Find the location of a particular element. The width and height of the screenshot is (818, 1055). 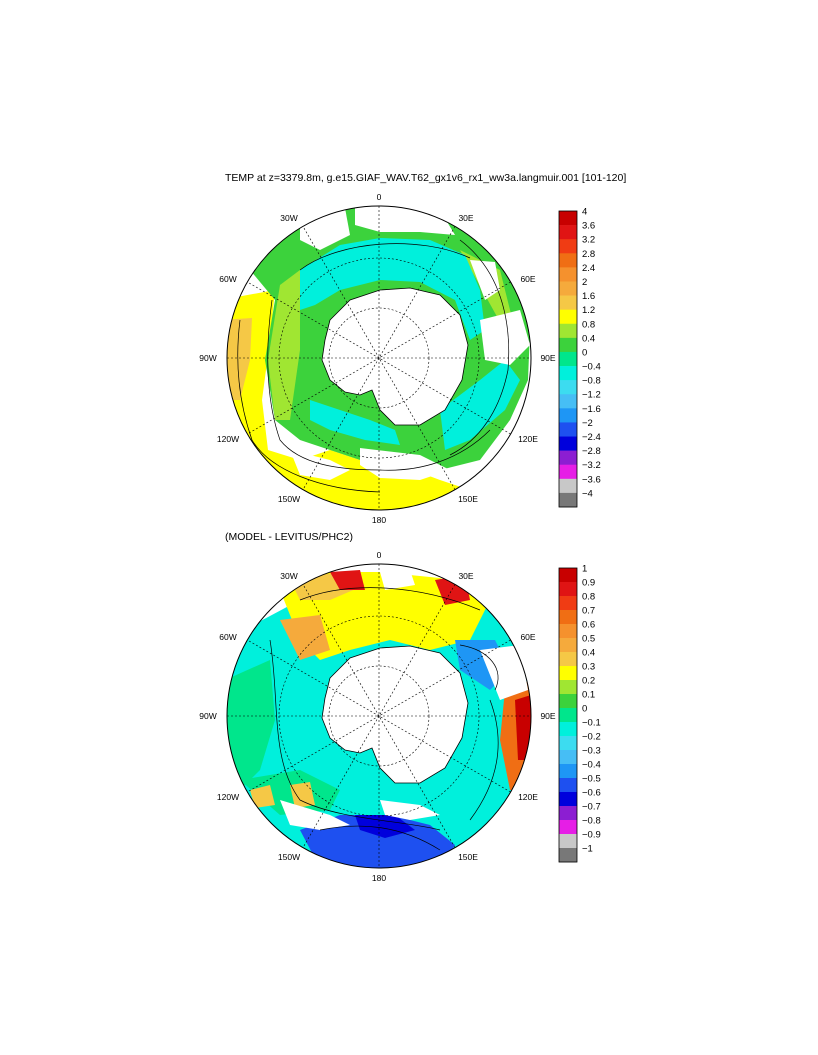

colorbar-label: −0.2 is located at coordinates (591, 737).